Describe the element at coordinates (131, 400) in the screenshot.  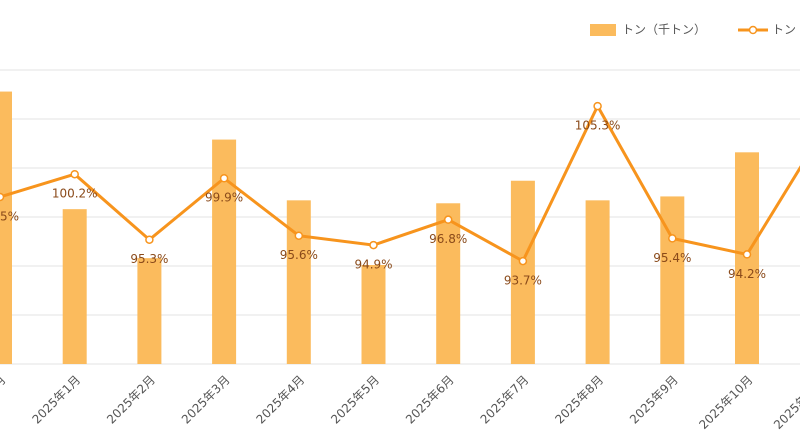
I see `x-tick-label: 2025年2月` at that location.